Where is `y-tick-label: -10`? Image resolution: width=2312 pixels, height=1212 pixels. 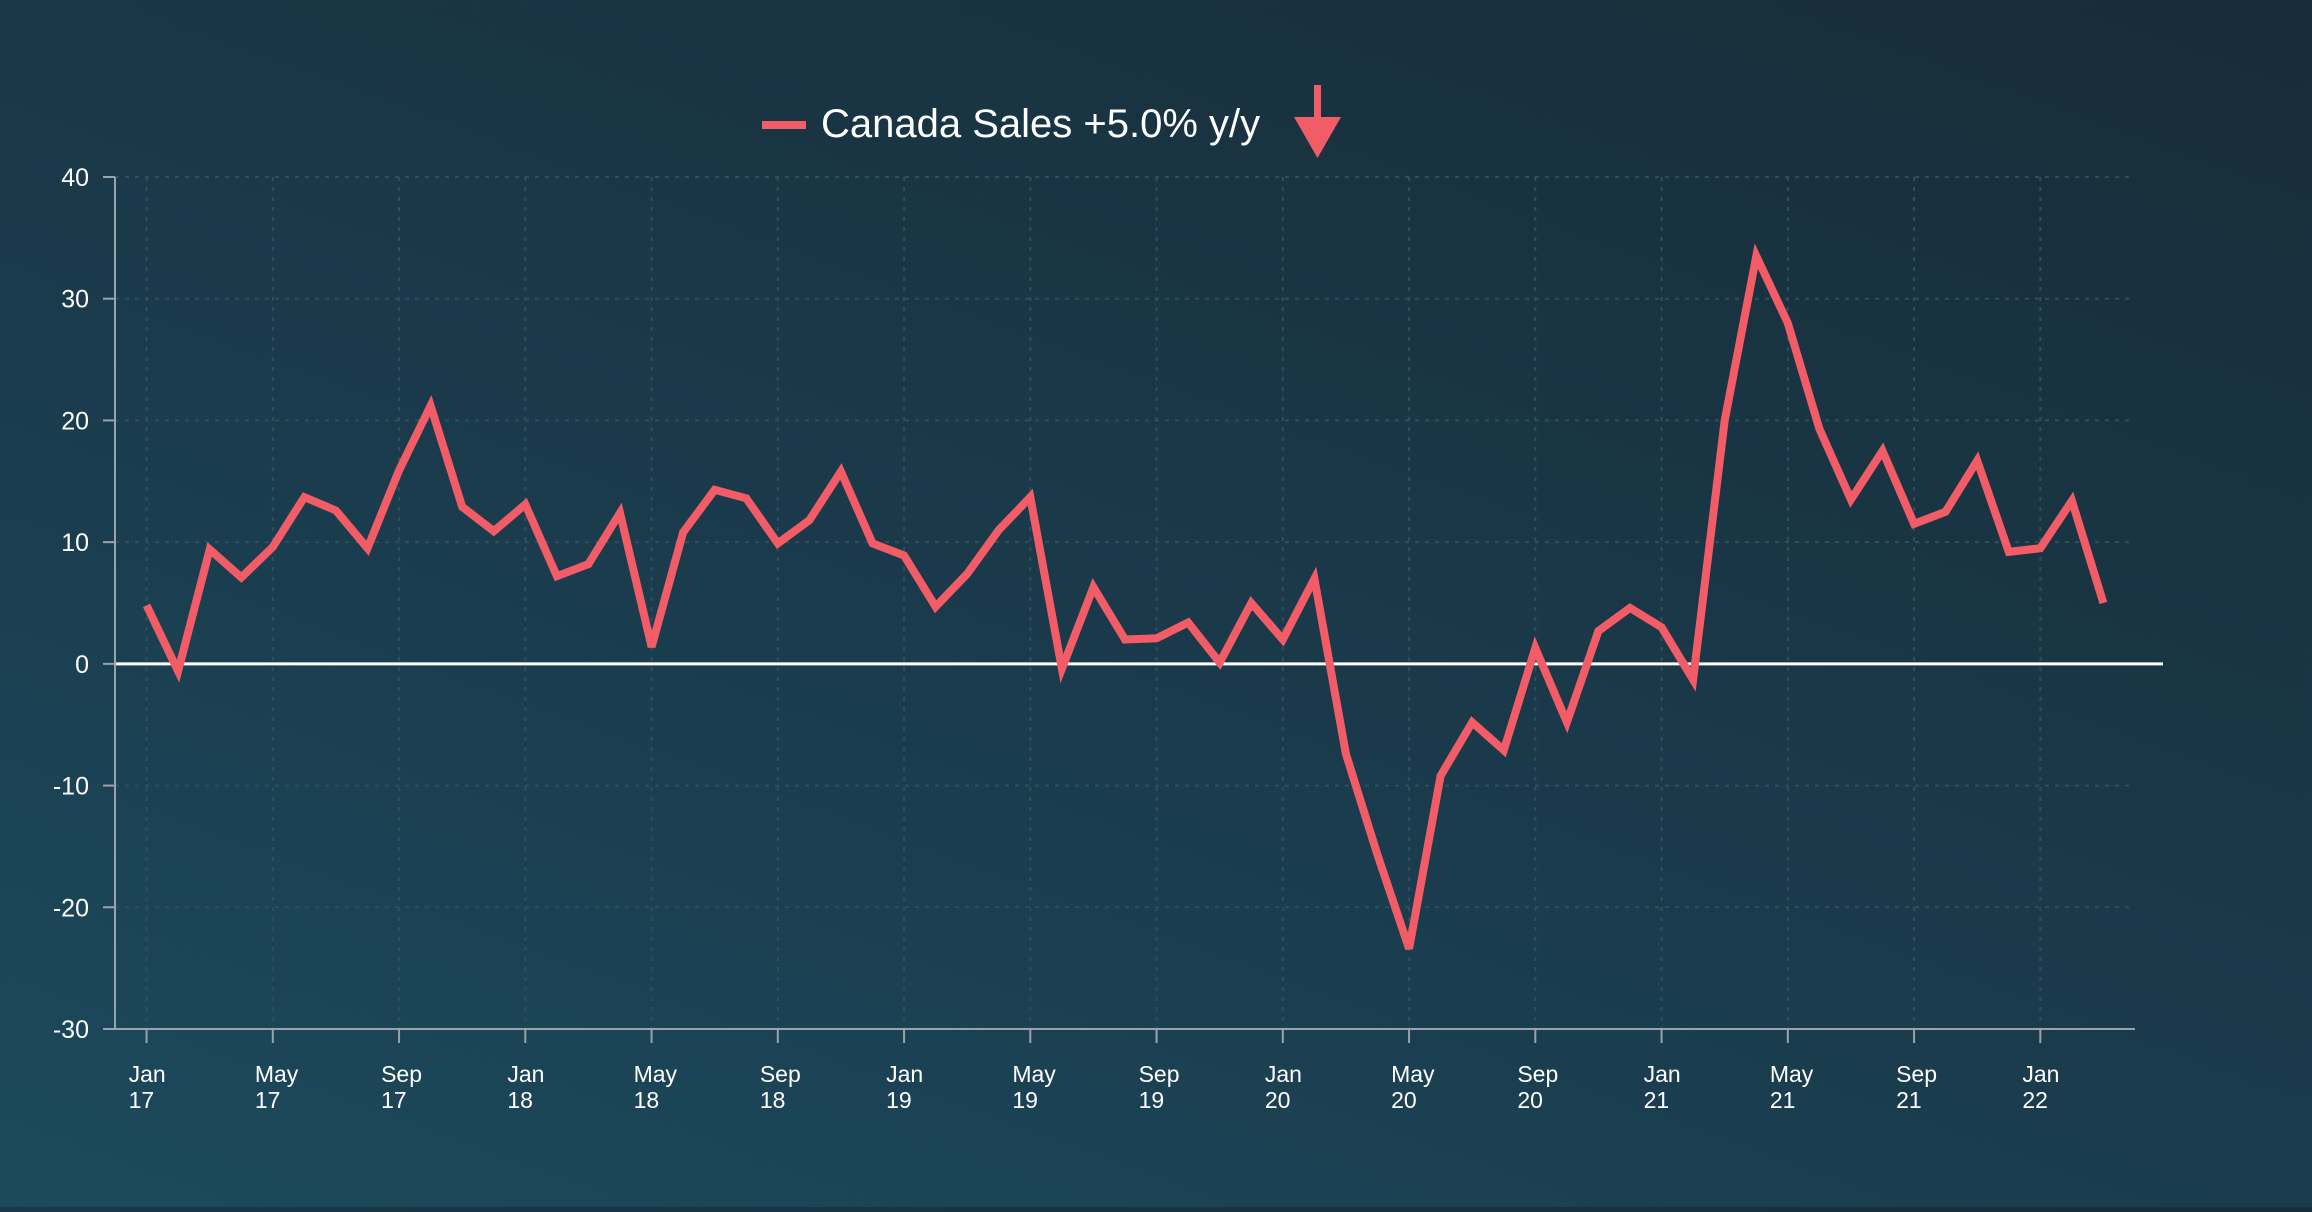 y-tick-label: -10 is located at coordinates (71, 787).